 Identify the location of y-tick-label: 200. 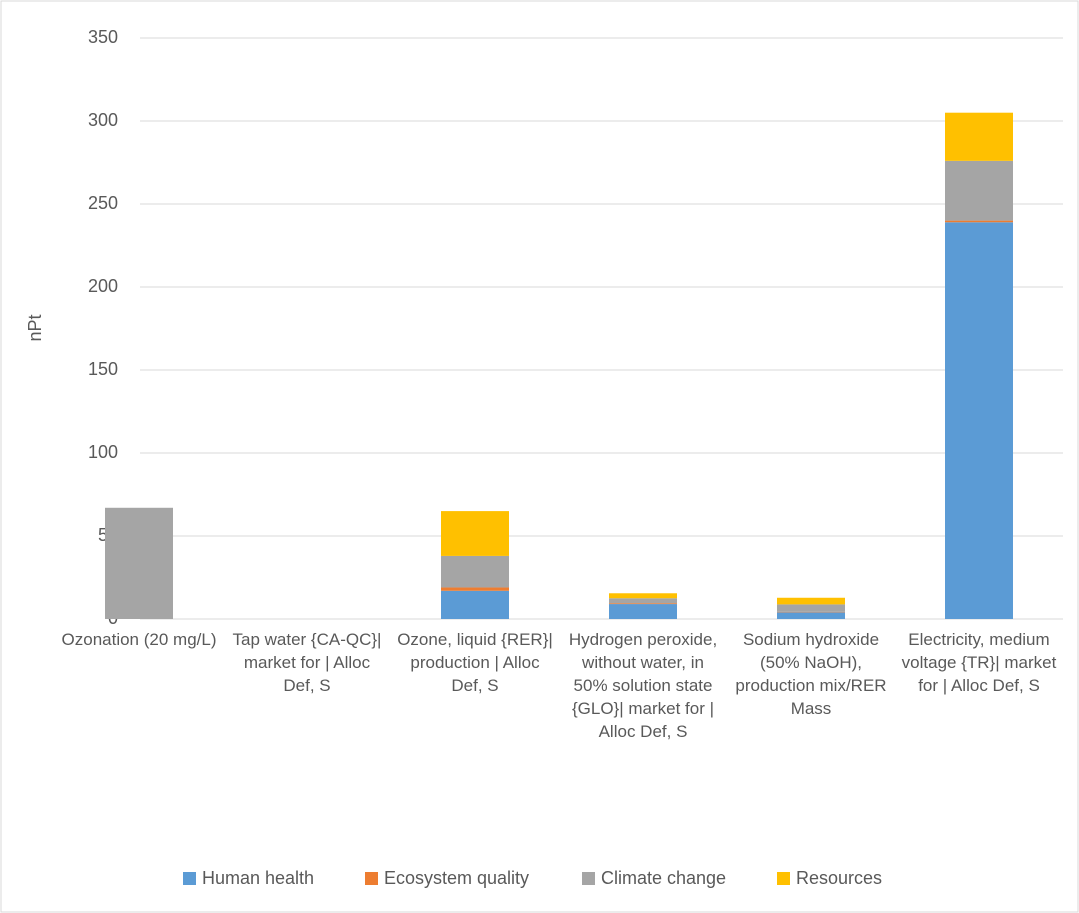
(103, 286).